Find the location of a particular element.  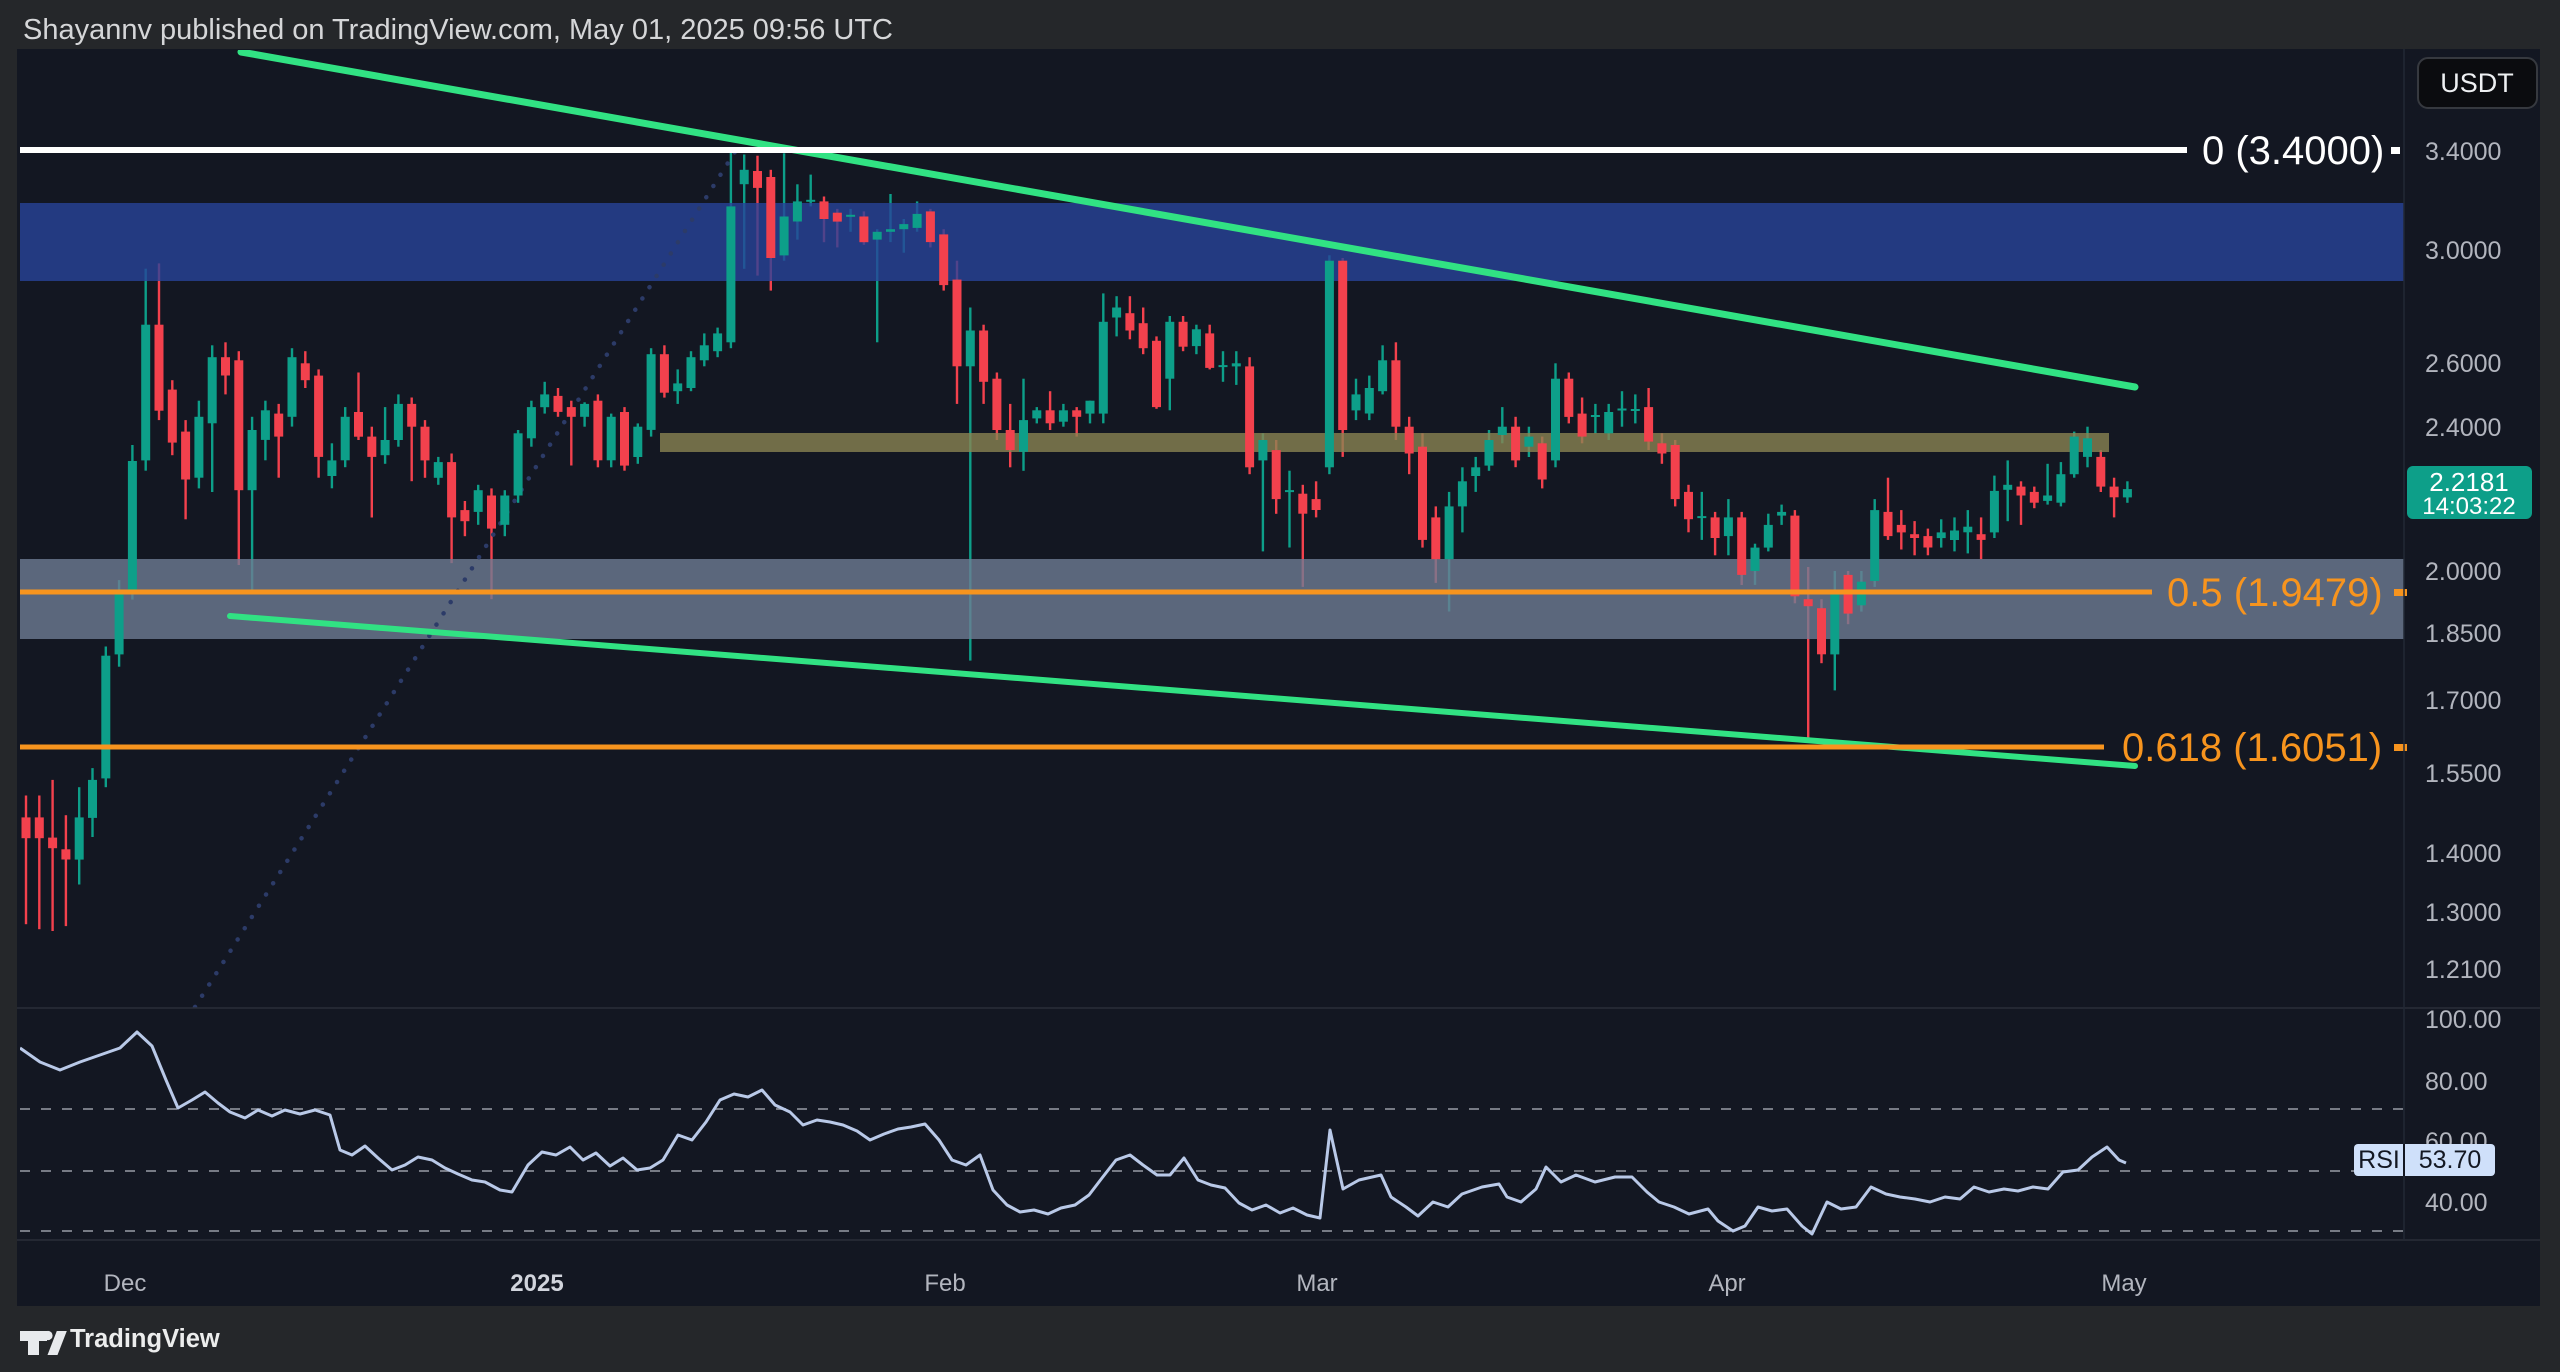

svg-text: 1.4000 is located at coordinates (2463, 854).